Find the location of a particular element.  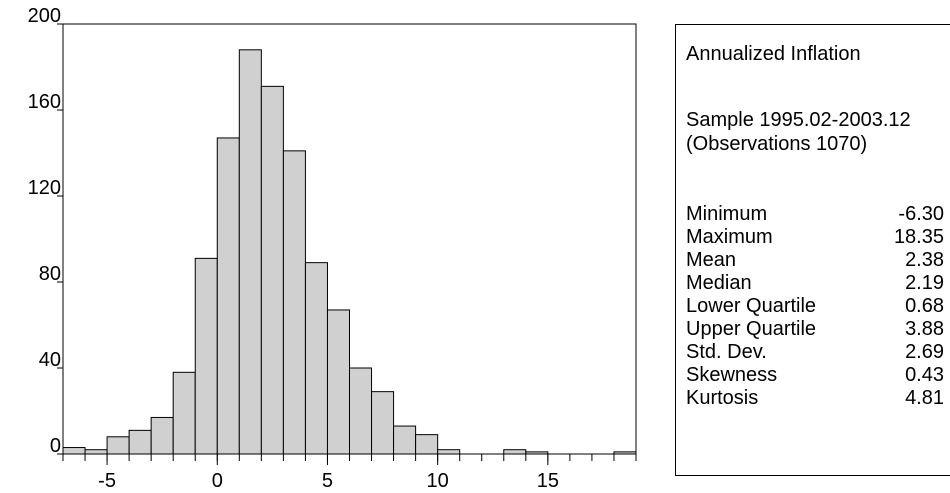

stats-title: Annualized Inflation is located at coordinates (773, 54).